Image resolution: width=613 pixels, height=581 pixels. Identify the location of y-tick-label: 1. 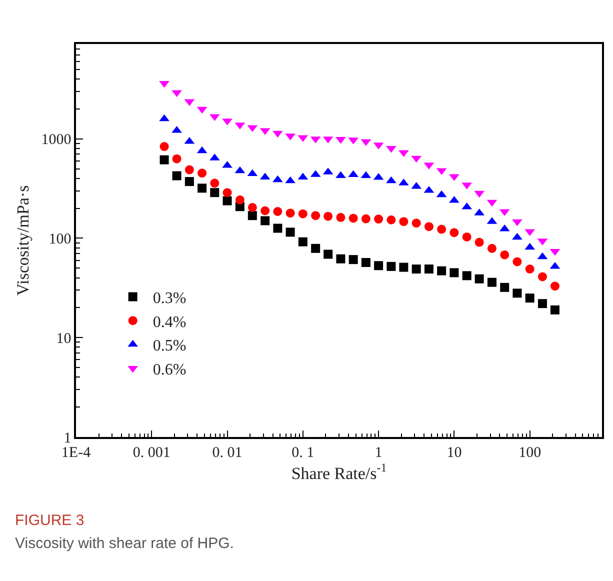
(68, 438).